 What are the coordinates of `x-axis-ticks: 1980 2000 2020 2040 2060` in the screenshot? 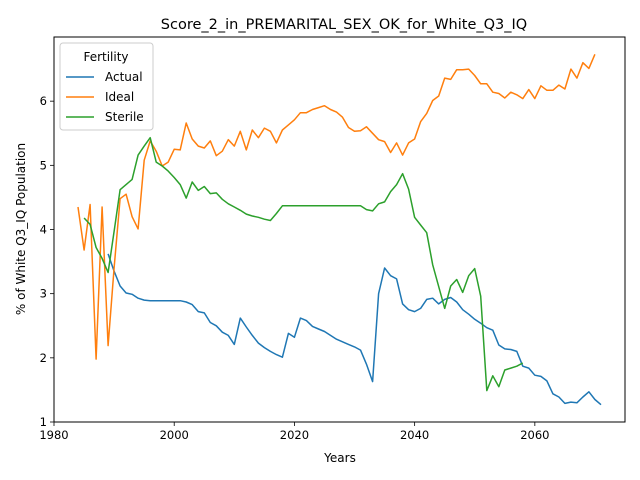 It's located at (294, 432).